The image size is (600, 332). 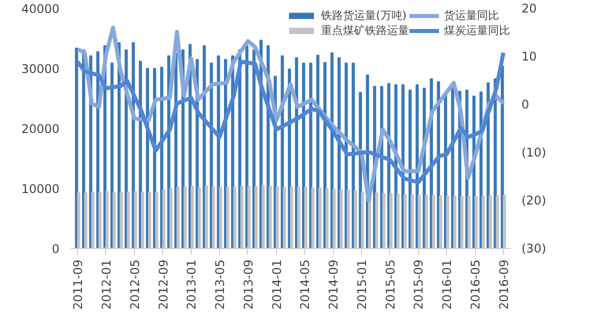 What do you see at coordinates (135, 285) in the screenshot?
I see `x-tick-label: 2012-05` at bounding box center [135, 285].